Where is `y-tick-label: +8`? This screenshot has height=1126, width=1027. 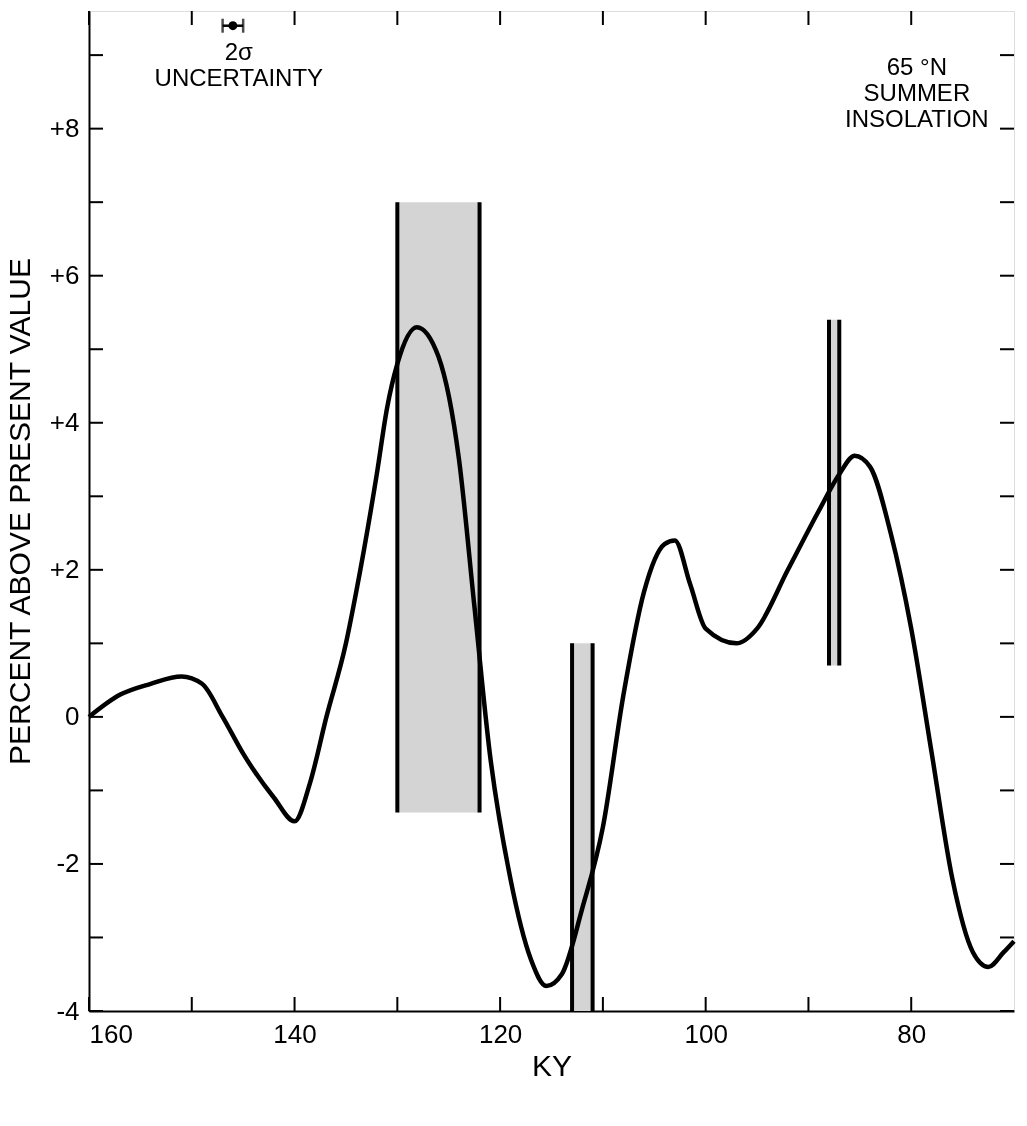
y-tick-label: +8 is located at coordinates (64, 128).